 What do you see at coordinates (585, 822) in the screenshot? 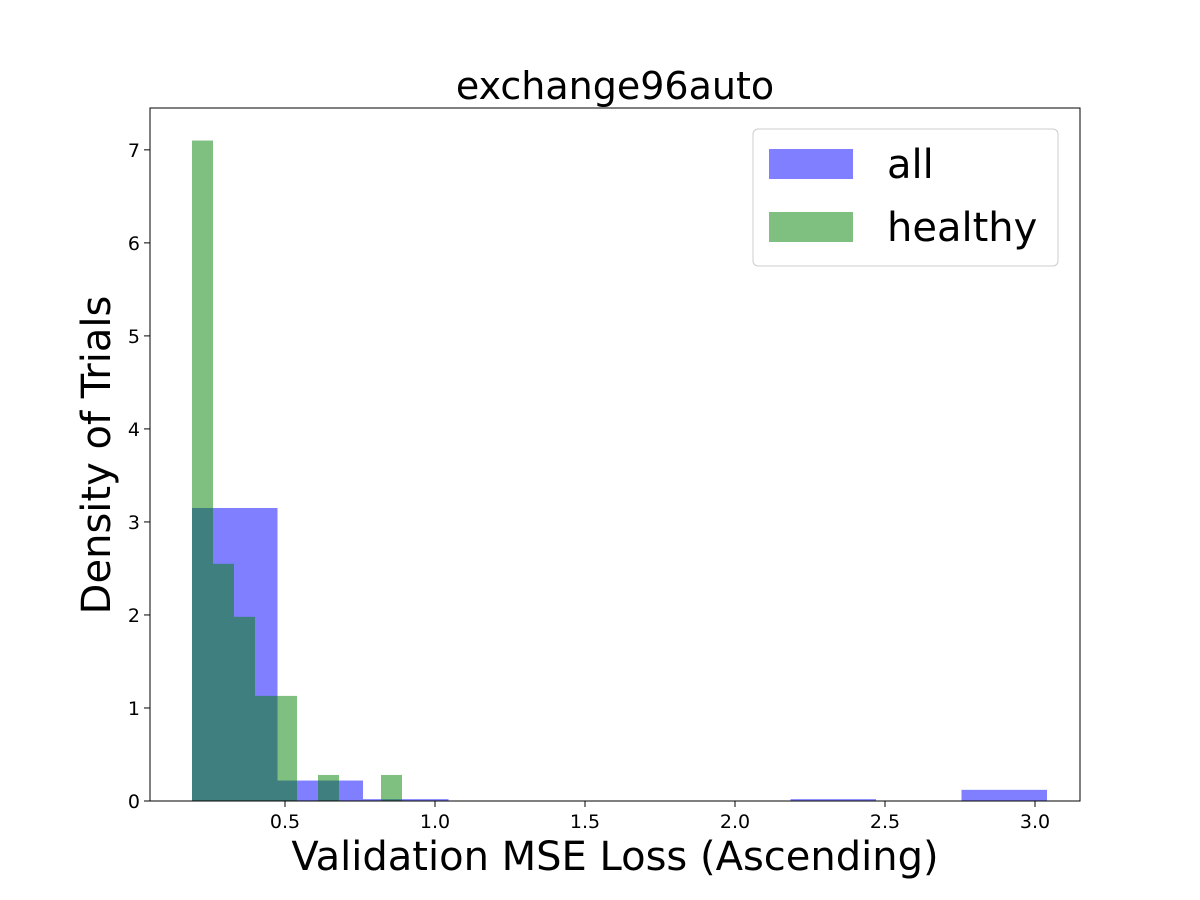
I see `x-tick-label: 1.5` at bounding box center [585, 822].